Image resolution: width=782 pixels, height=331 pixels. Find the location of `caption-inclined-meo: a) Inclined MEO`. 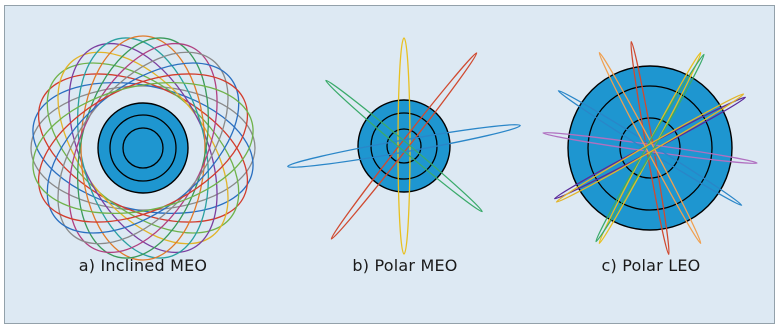

caption-inclined-meo: a) Inclined MEO is located at coordinates (143, 265).